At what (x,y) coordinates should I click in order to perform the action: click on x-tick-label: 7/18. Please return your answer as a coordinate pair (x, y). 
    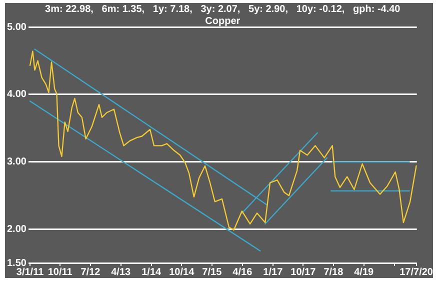
    Looking at the image, I should click on (334, 272).